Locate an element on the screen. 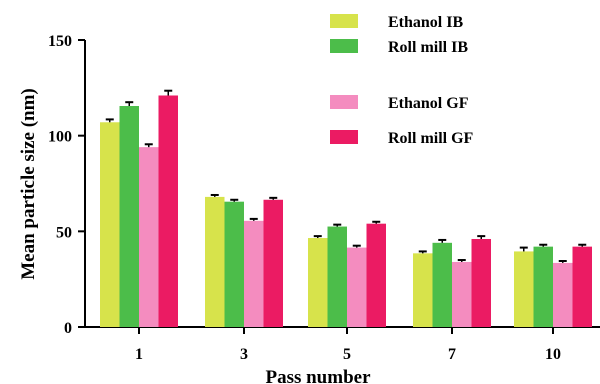  legend-label: Roll mill IB is located at coordinates (428, 47).